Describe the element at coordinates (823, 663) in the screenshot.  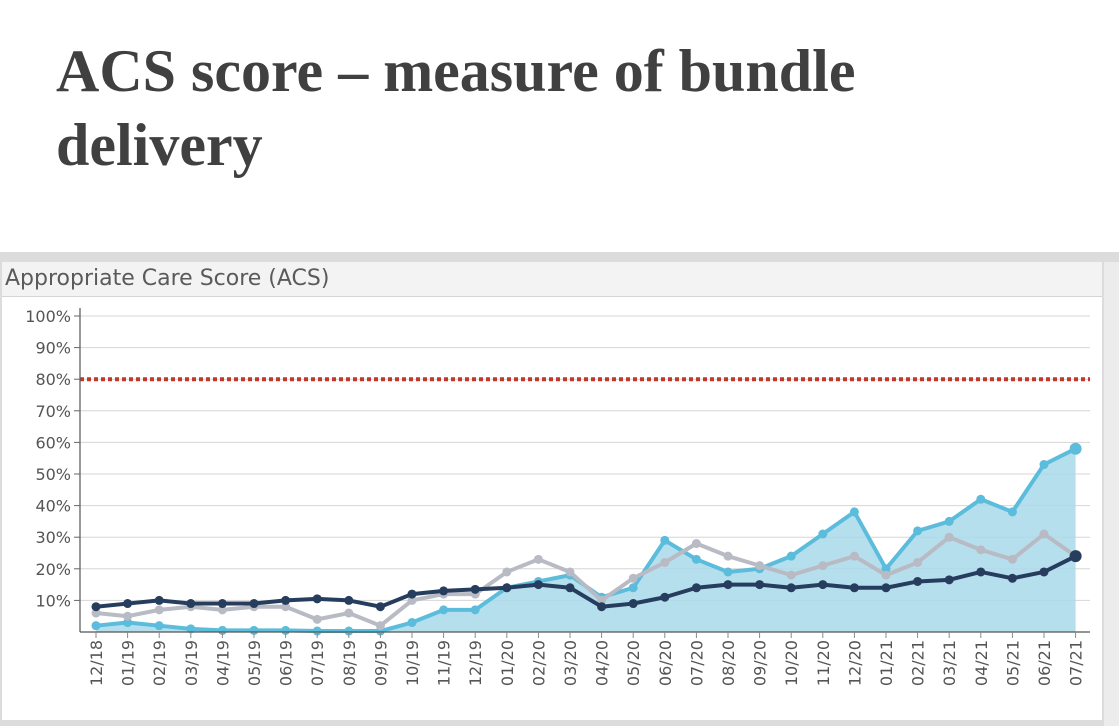
I see `x-tick-label: 11/20` at that location.